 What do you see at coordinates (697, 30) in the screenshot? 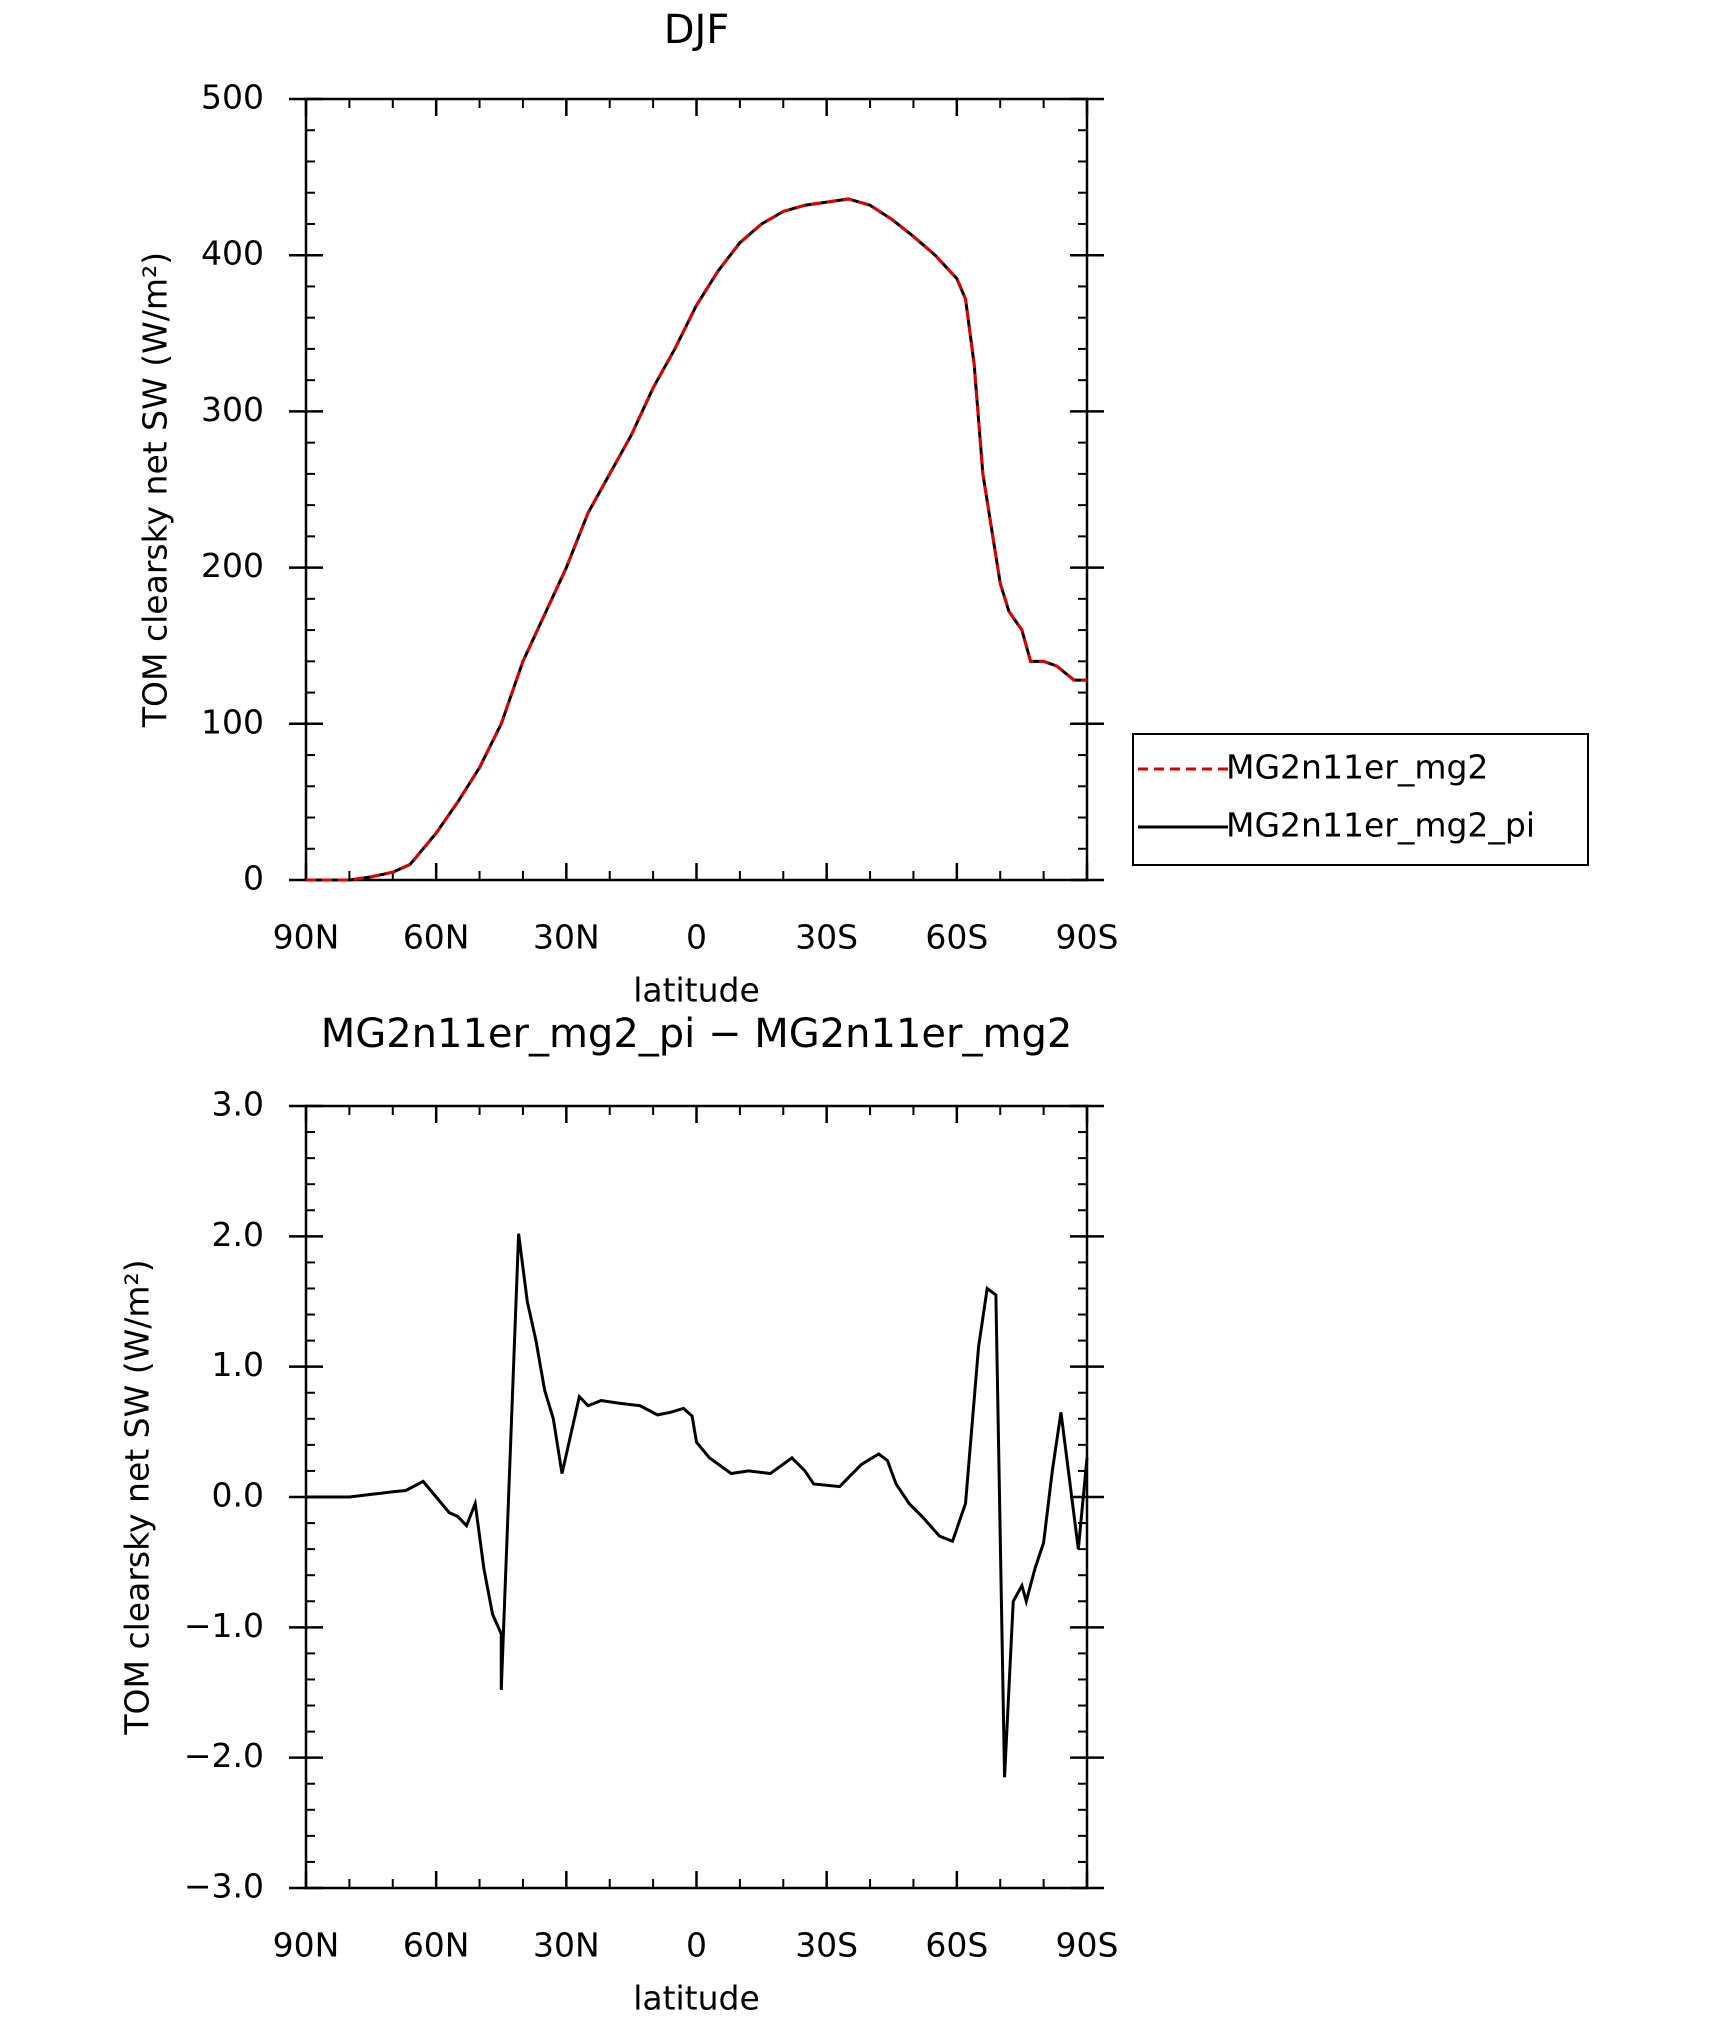
I see `chart-title: DJF` at bounding box center [697, 30].